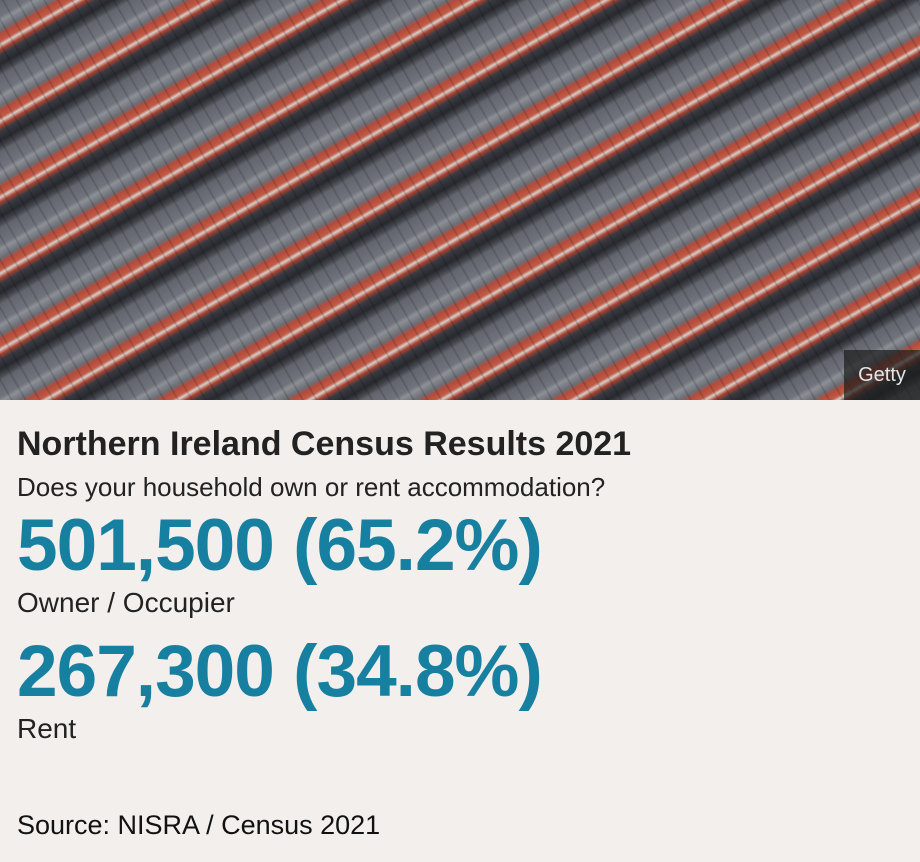 The height and width of the screenshot is (862, 920). I want to click on page-title: Northern Ireland Census Results 2021, so click(324, 444).